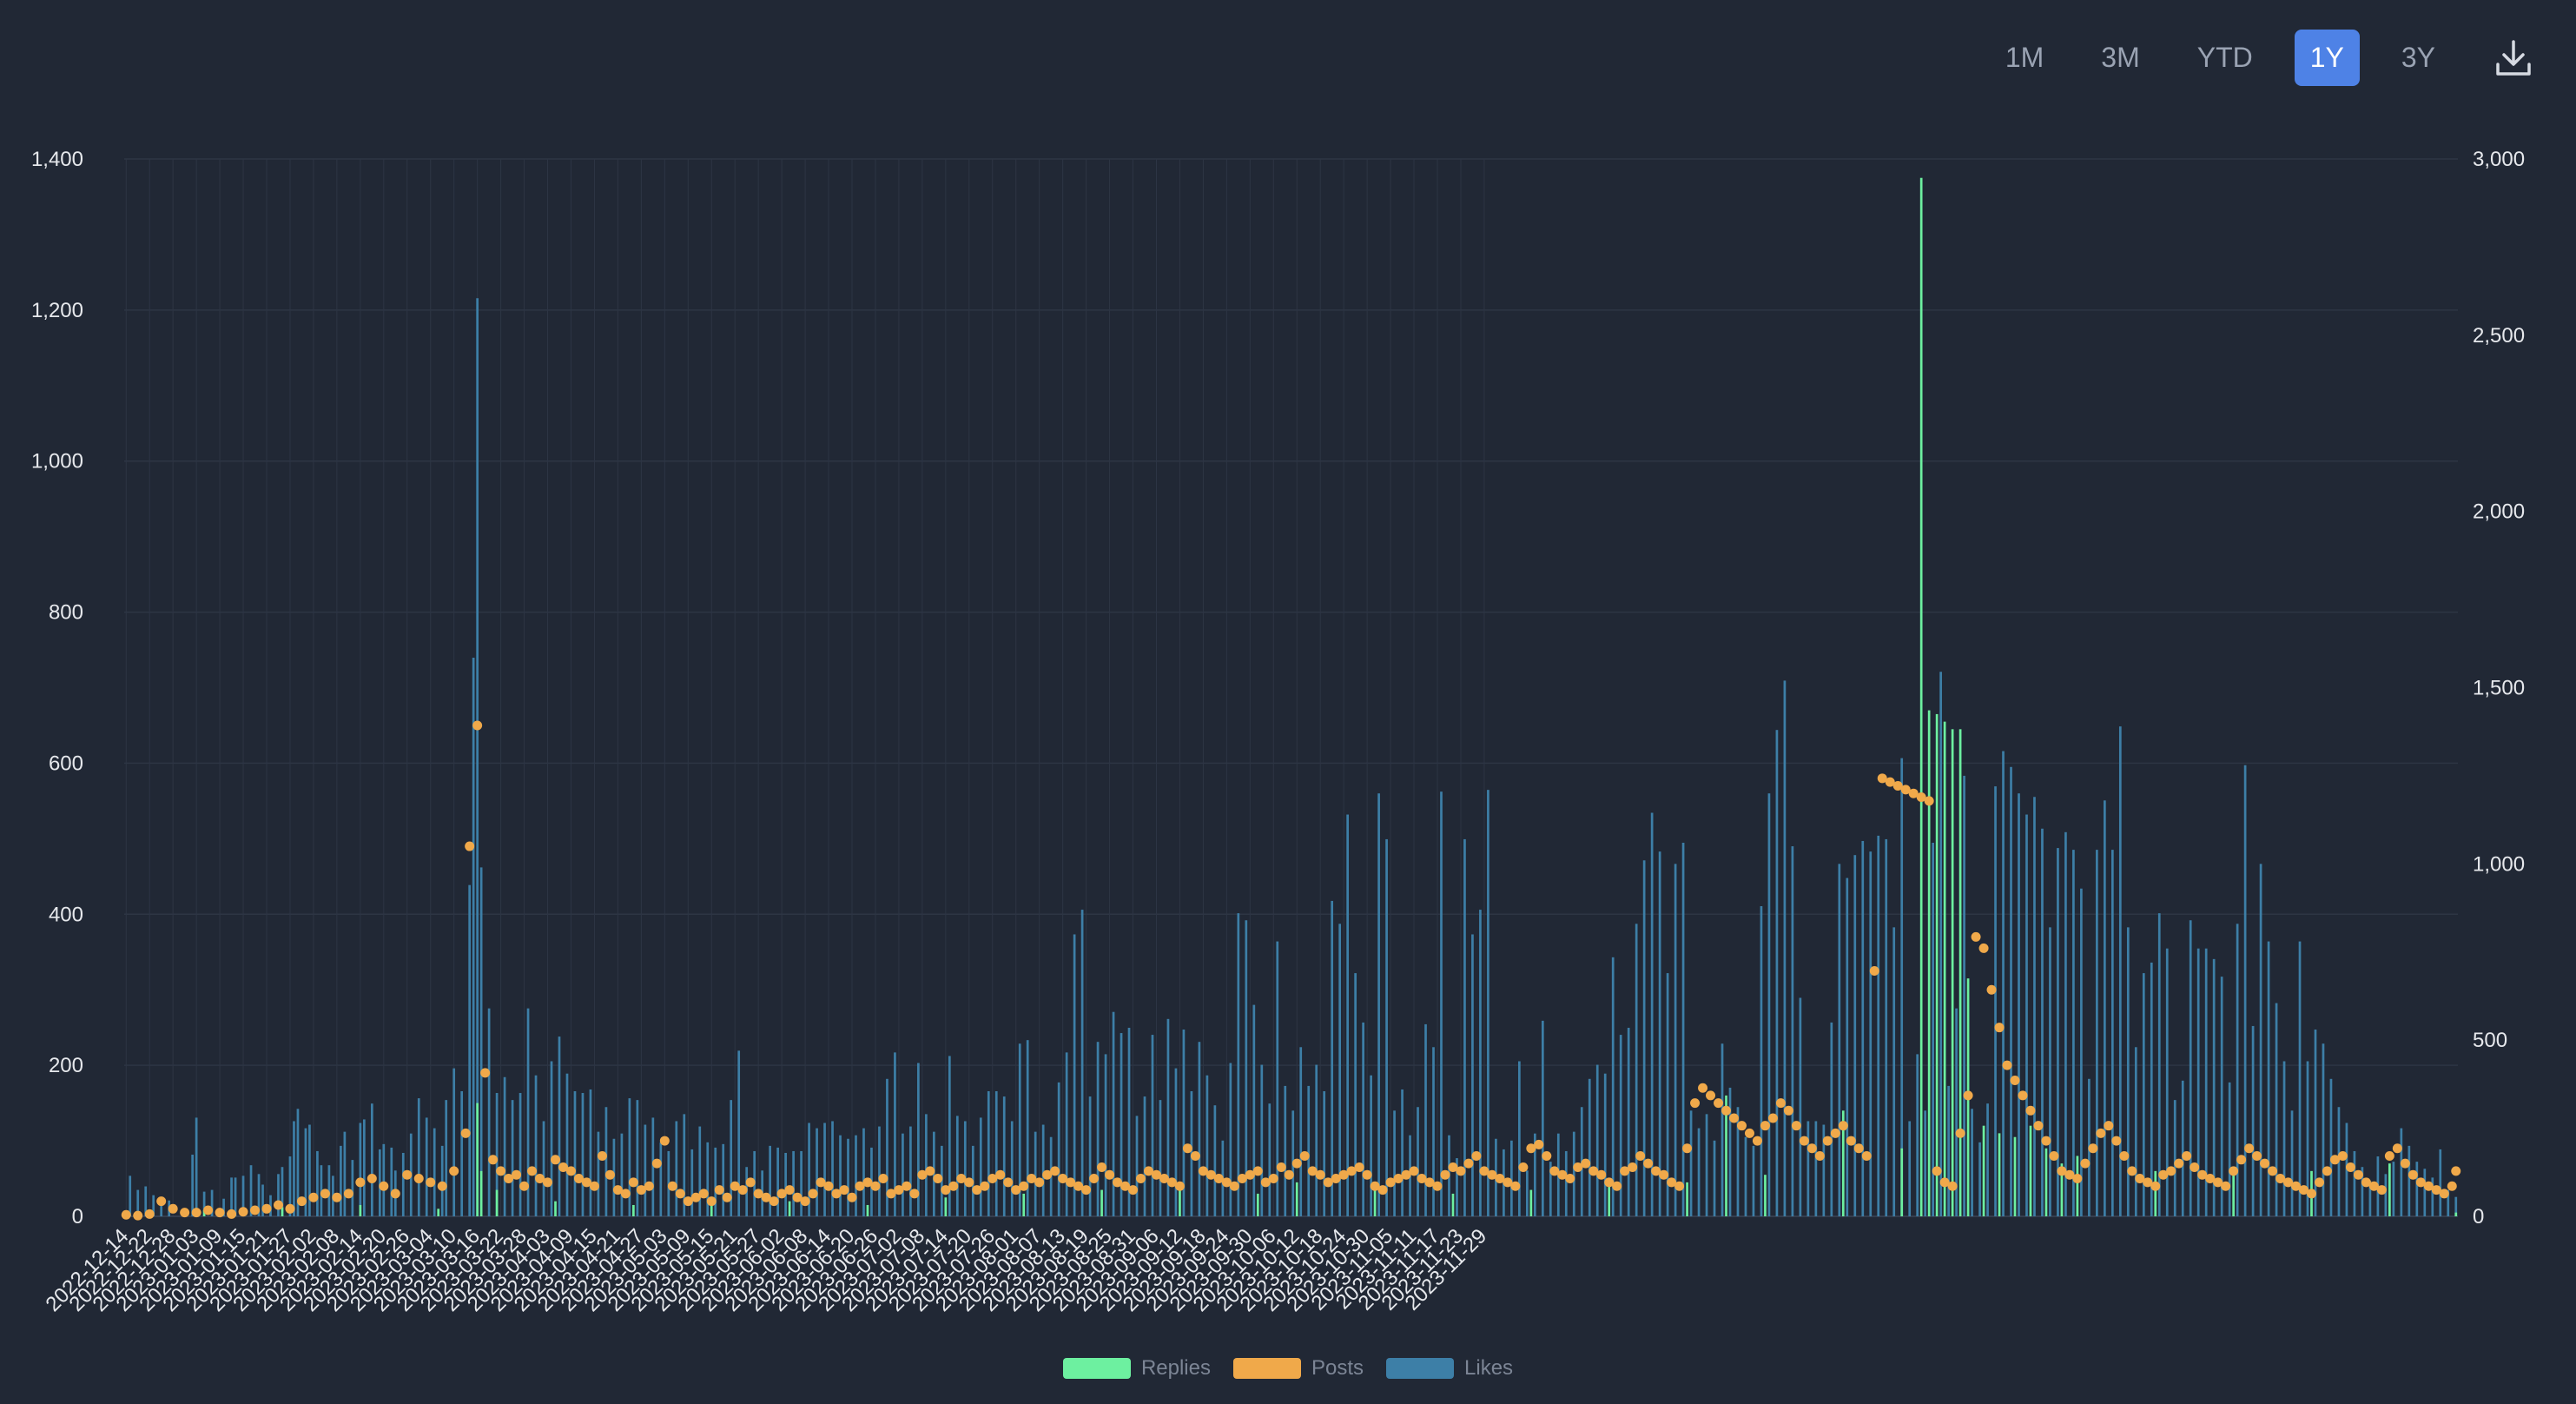 This screenshot has width=2576, height=1404. I want to click on legend-item-replies: Replies, so click(1137, 1368).